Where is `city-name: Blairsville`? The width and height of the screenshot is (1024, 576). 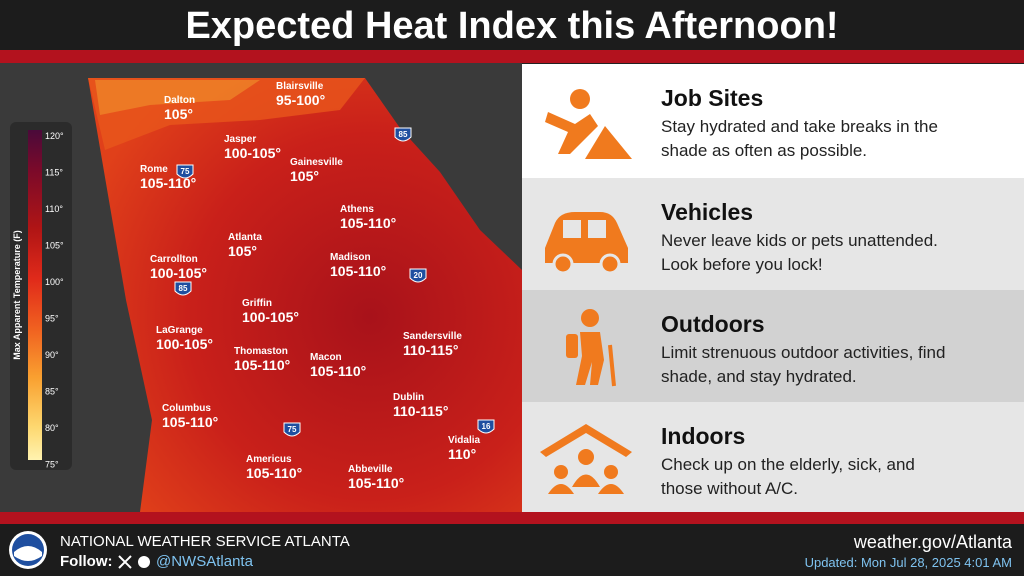
city-name: Blairsville is located at coordinates (300, 86).